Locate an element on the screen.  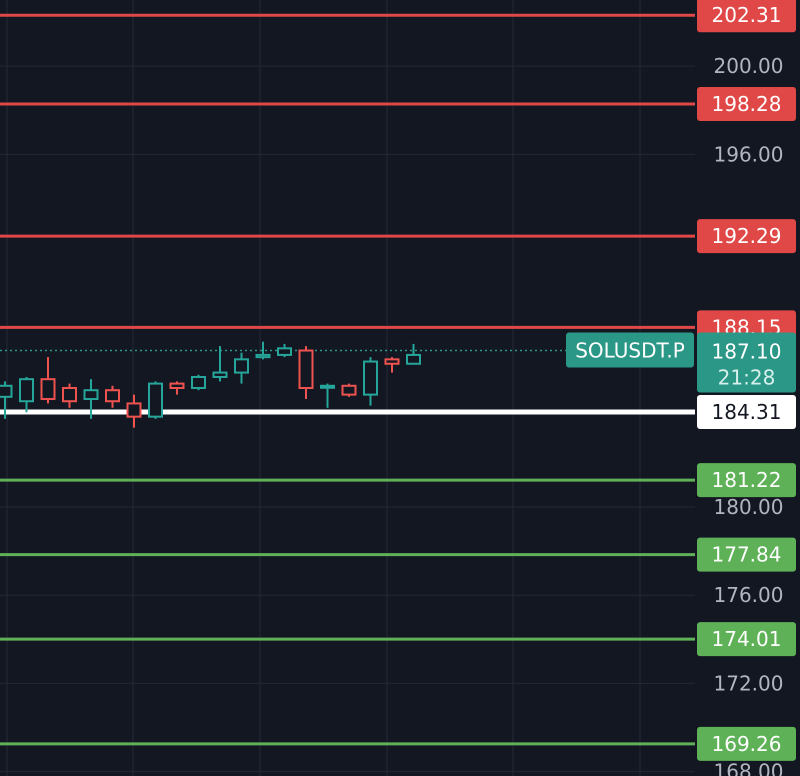
candlestick-series is located at coordinates (210, 384).